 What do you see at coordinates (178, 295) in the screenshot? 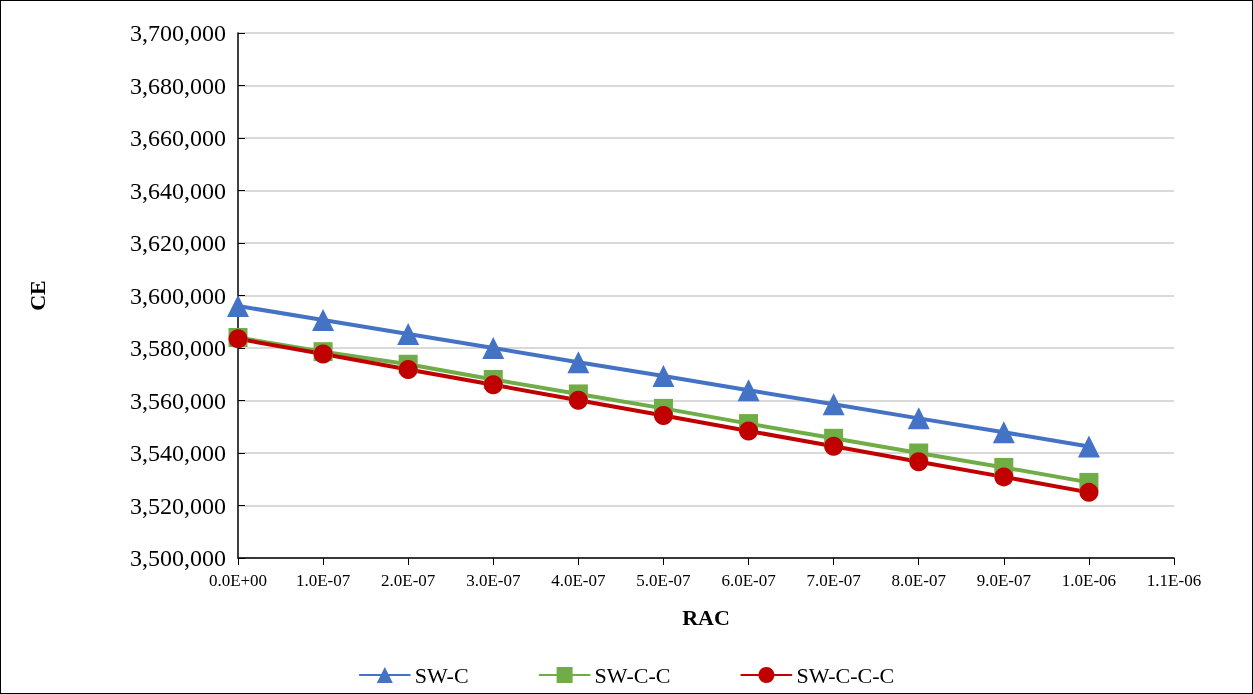
I see `y-tick-label: 3,600,000` at bounding box center [178, 295].